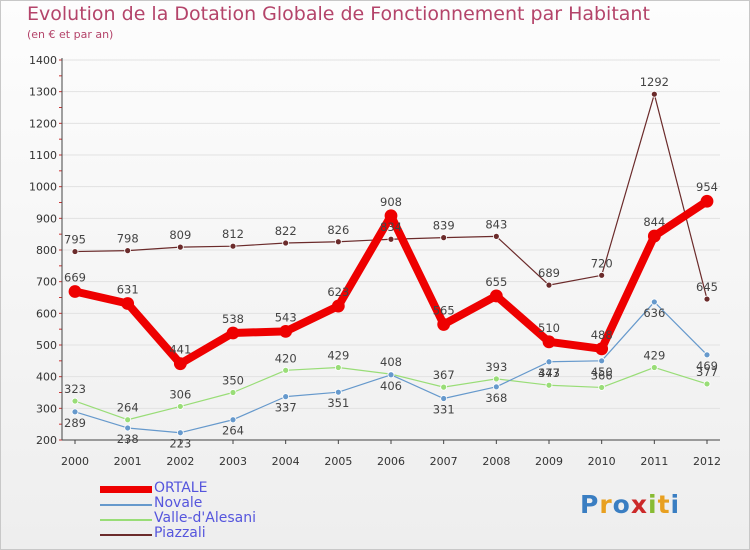 This screenshot has width=750, height=550. Describe the element at coordinates (496, 461) in the screenshot. I see `x-tick-label: 2008` at that location.